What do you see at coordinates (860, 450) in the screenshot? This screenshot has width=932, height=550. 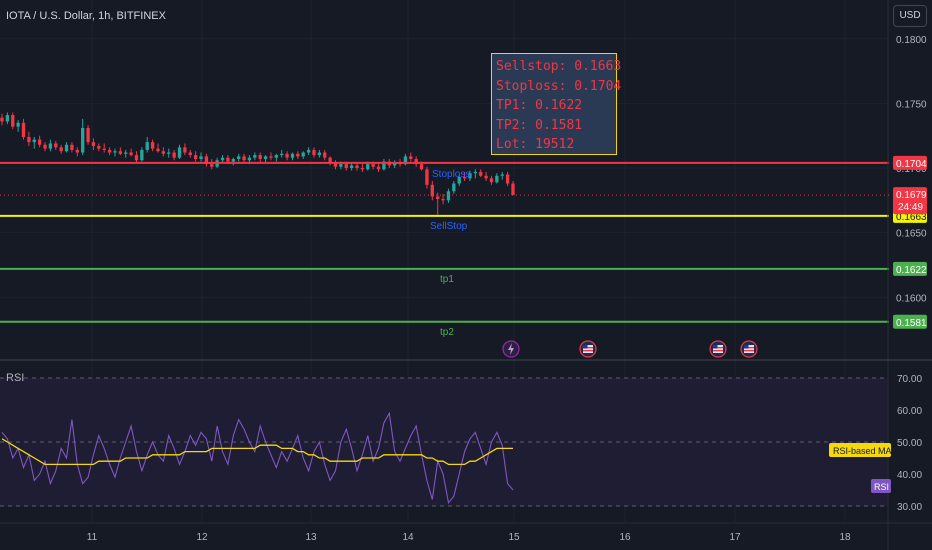 I see `rsi-ma-badge: RSI-based MA` at bounding box center [860, 450].